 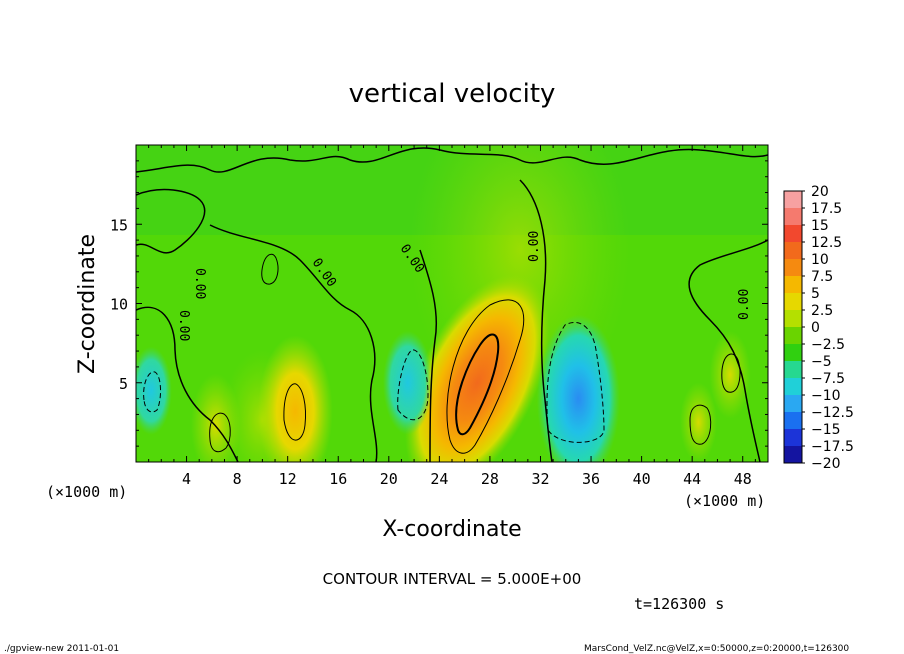 What do you see at coordinates (820, 192) in the screenshot?
I see `colorbar-label: 20` at bounding box center [820, 192].